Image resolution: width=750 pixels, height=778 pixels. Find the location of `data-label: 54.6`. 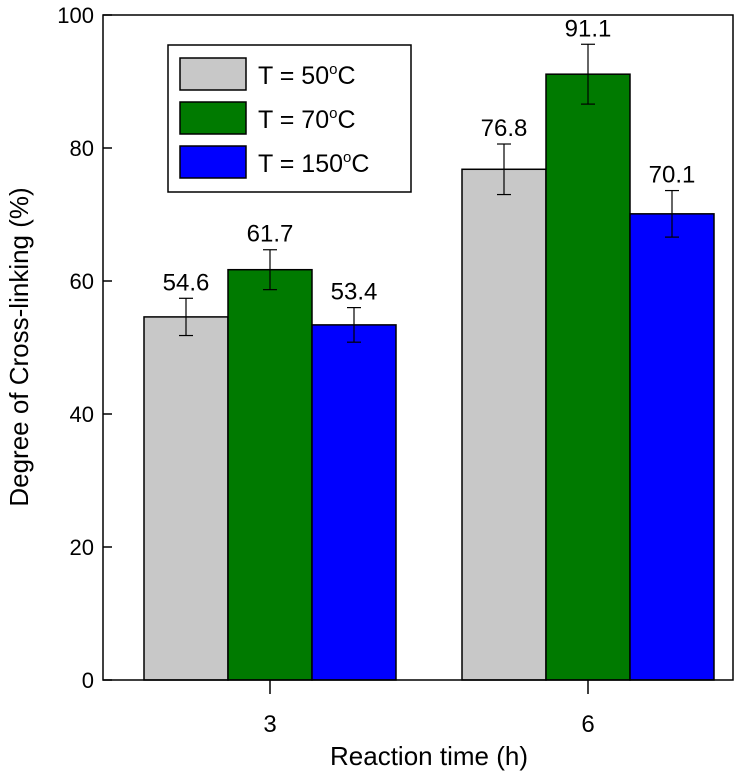

data-label: 54.6 is located at coordinates (186, 282).